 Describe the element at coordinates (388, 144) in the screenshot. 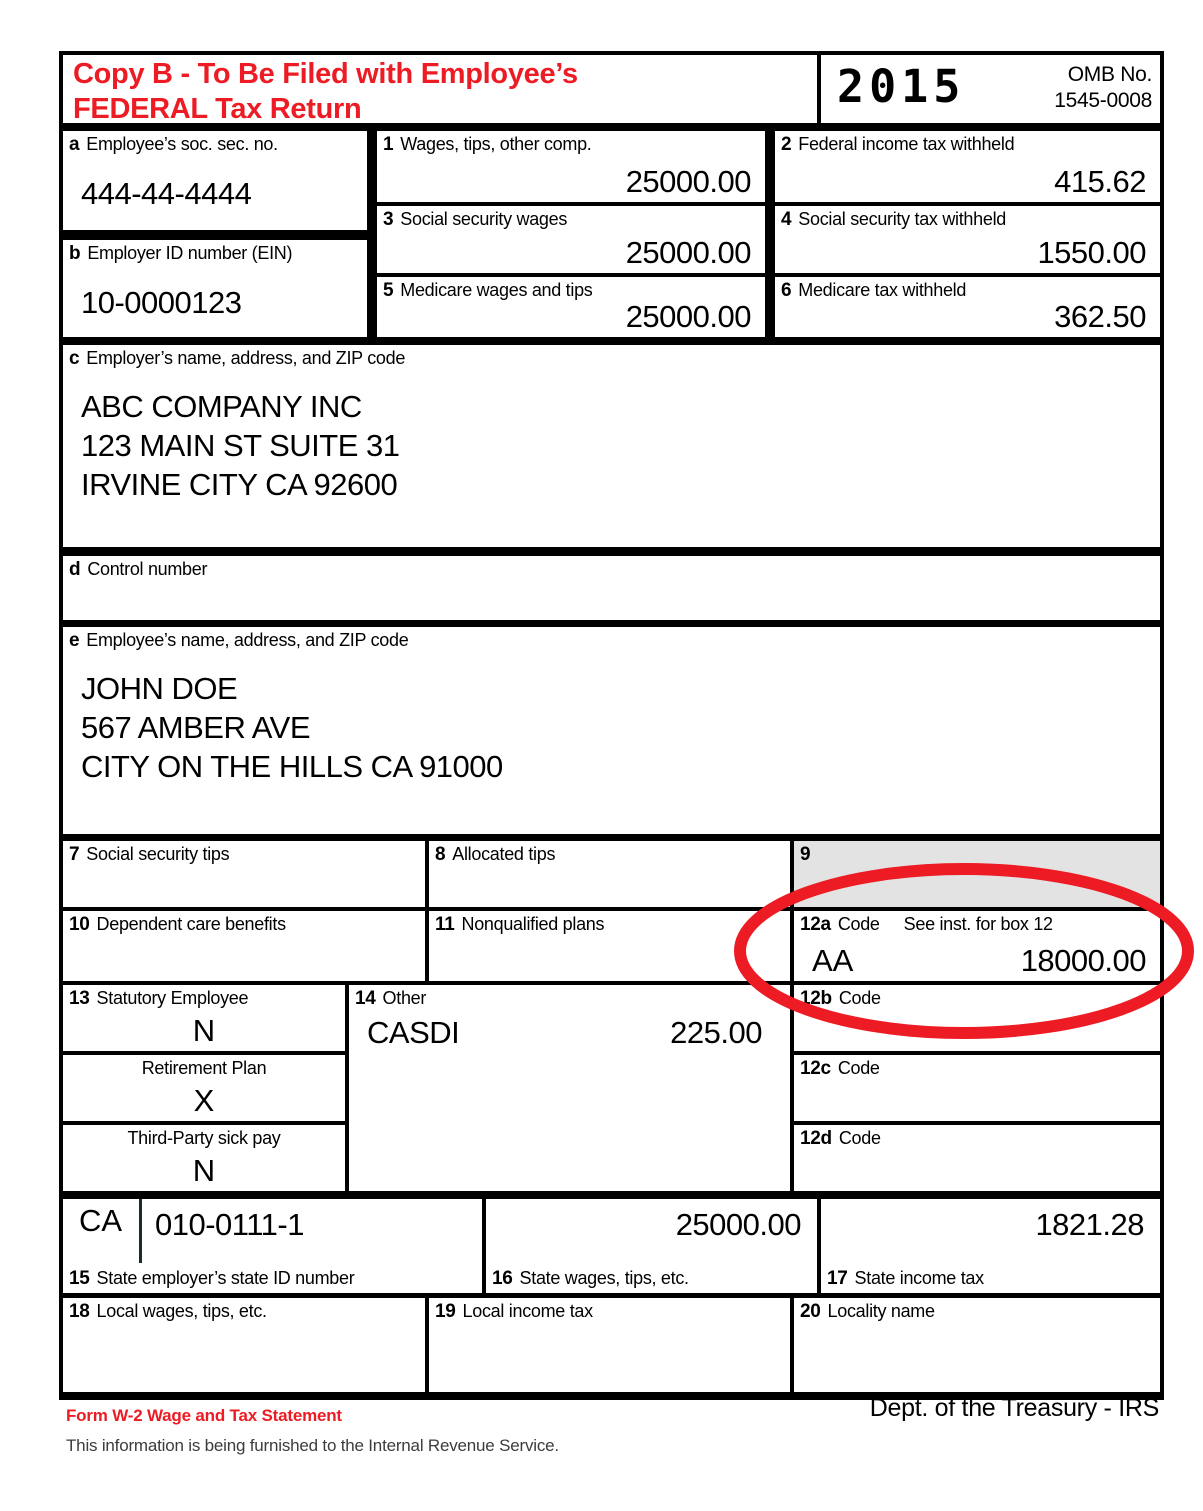

I see `box-1-number: 1` at that location.